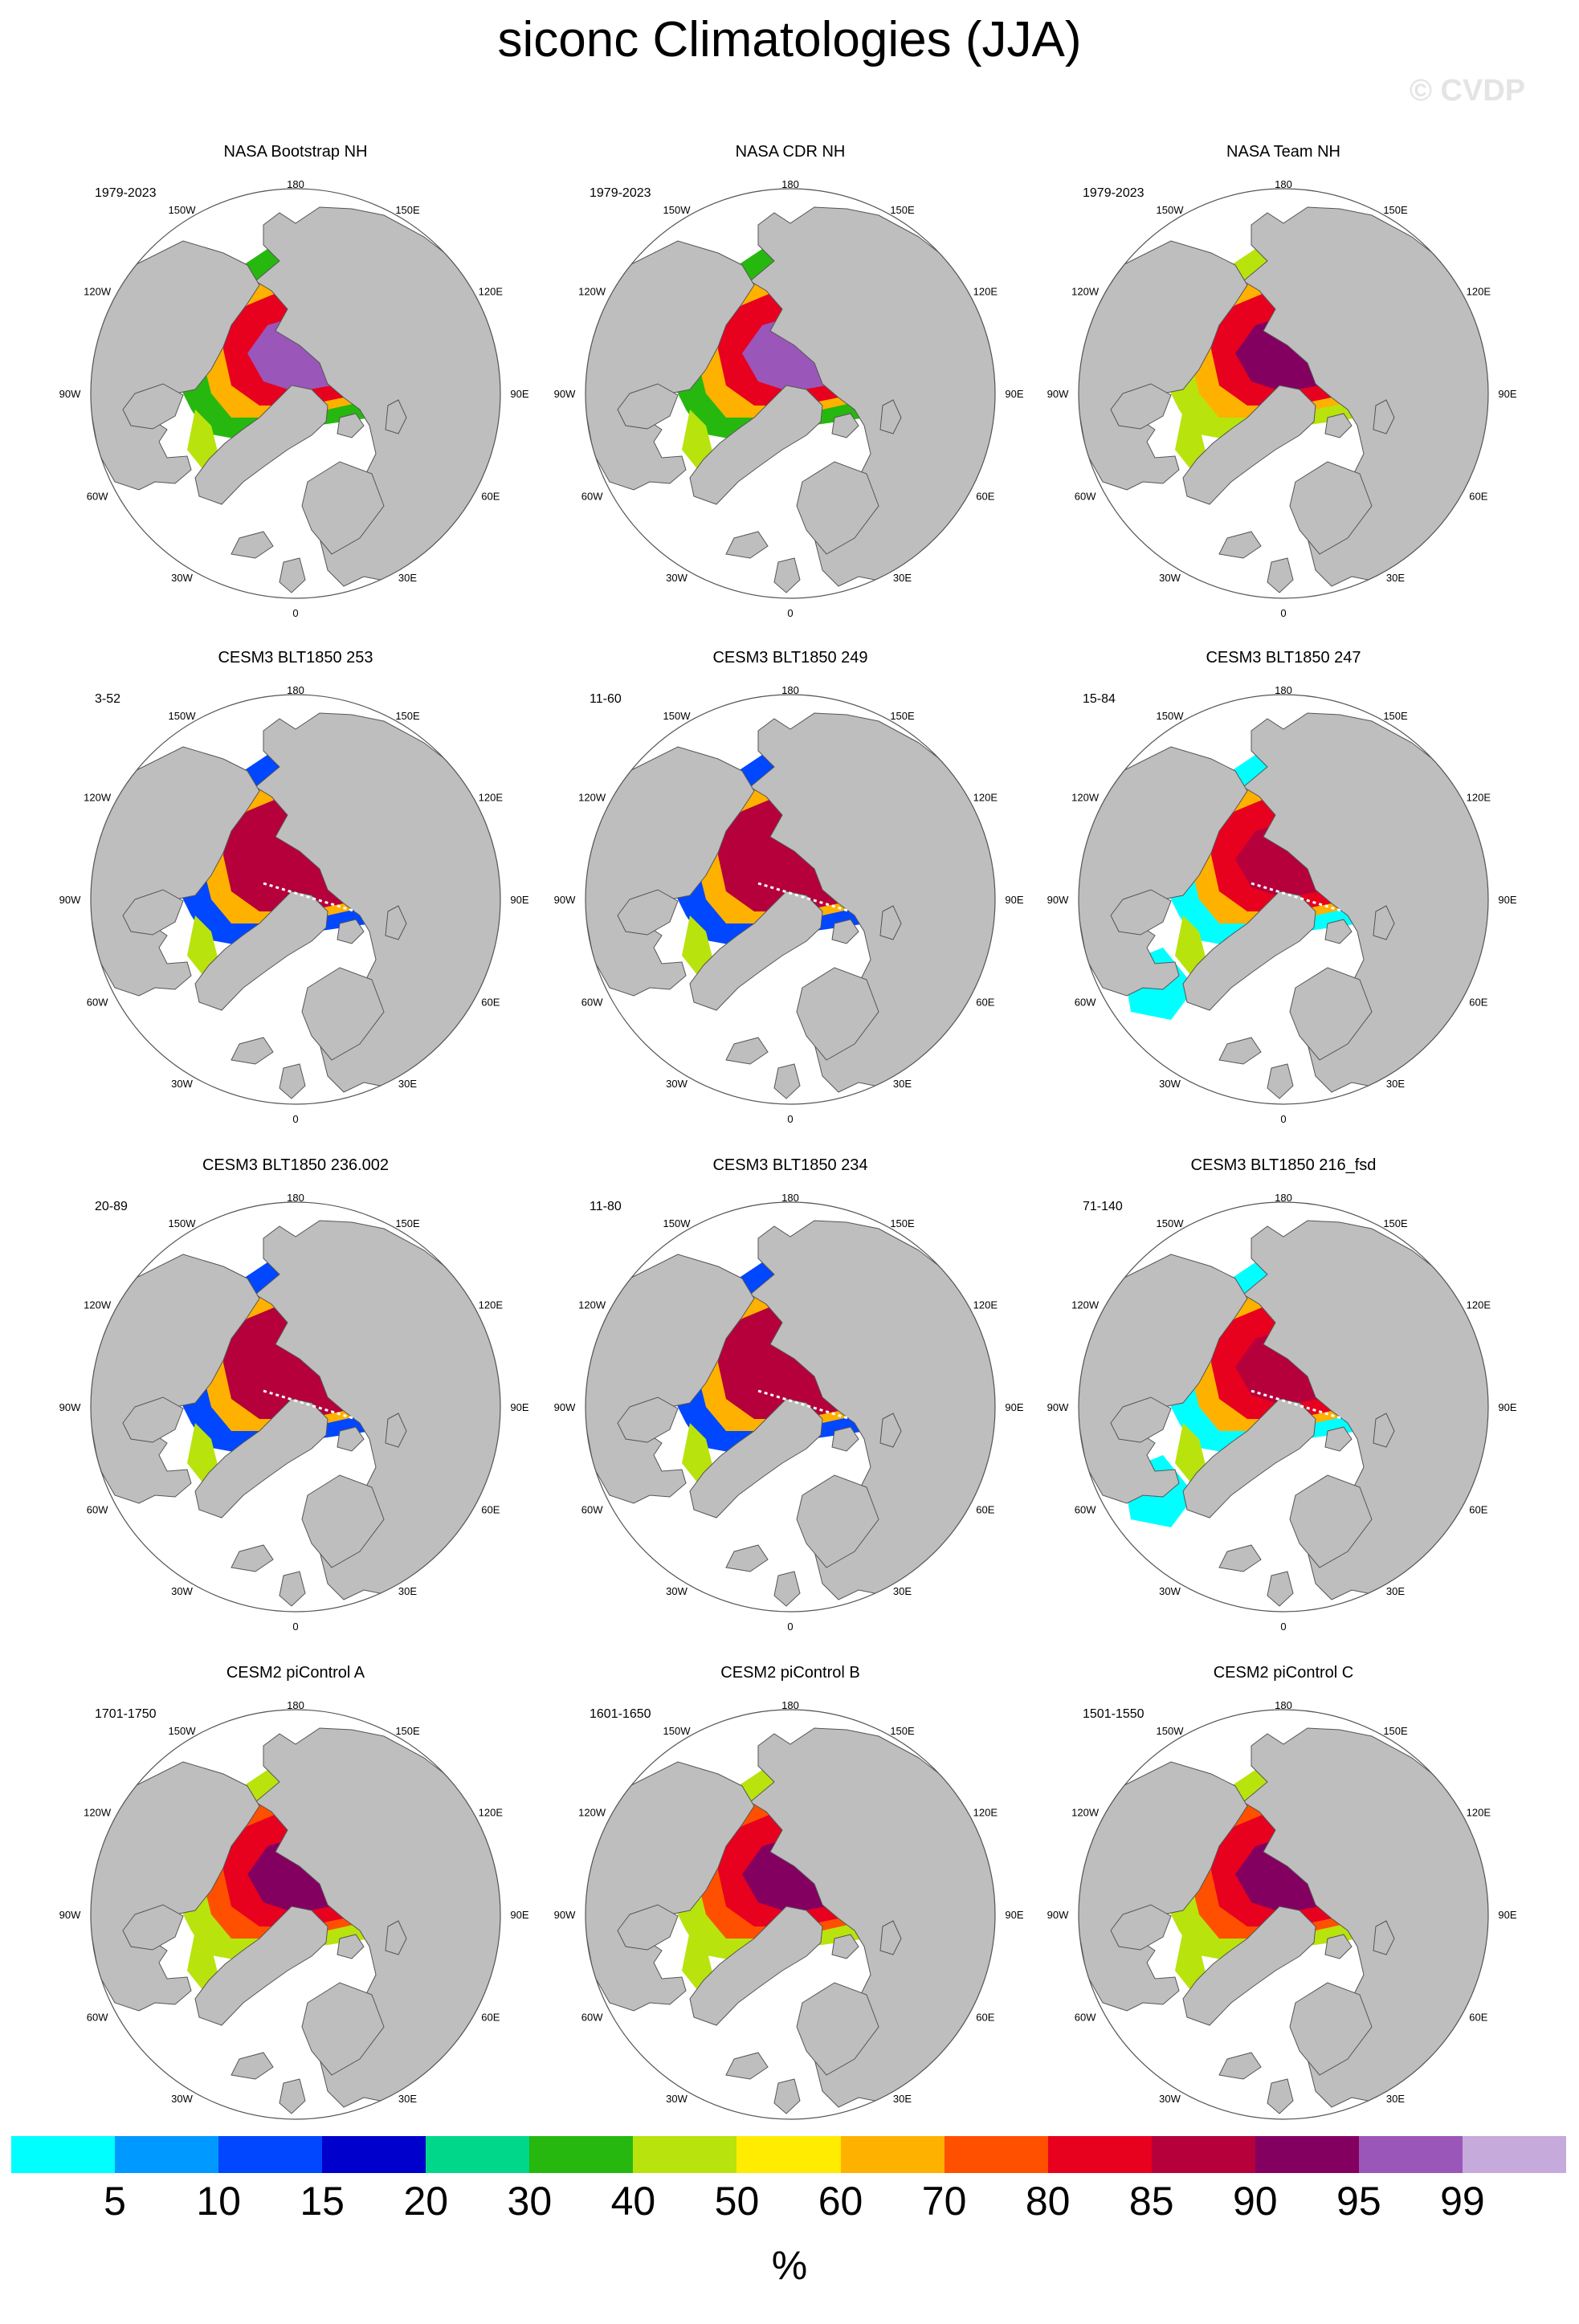  Describe the element at coordinates (1468, 91) in the screenshot. I see `watermark-text: © CVDP` at that location.